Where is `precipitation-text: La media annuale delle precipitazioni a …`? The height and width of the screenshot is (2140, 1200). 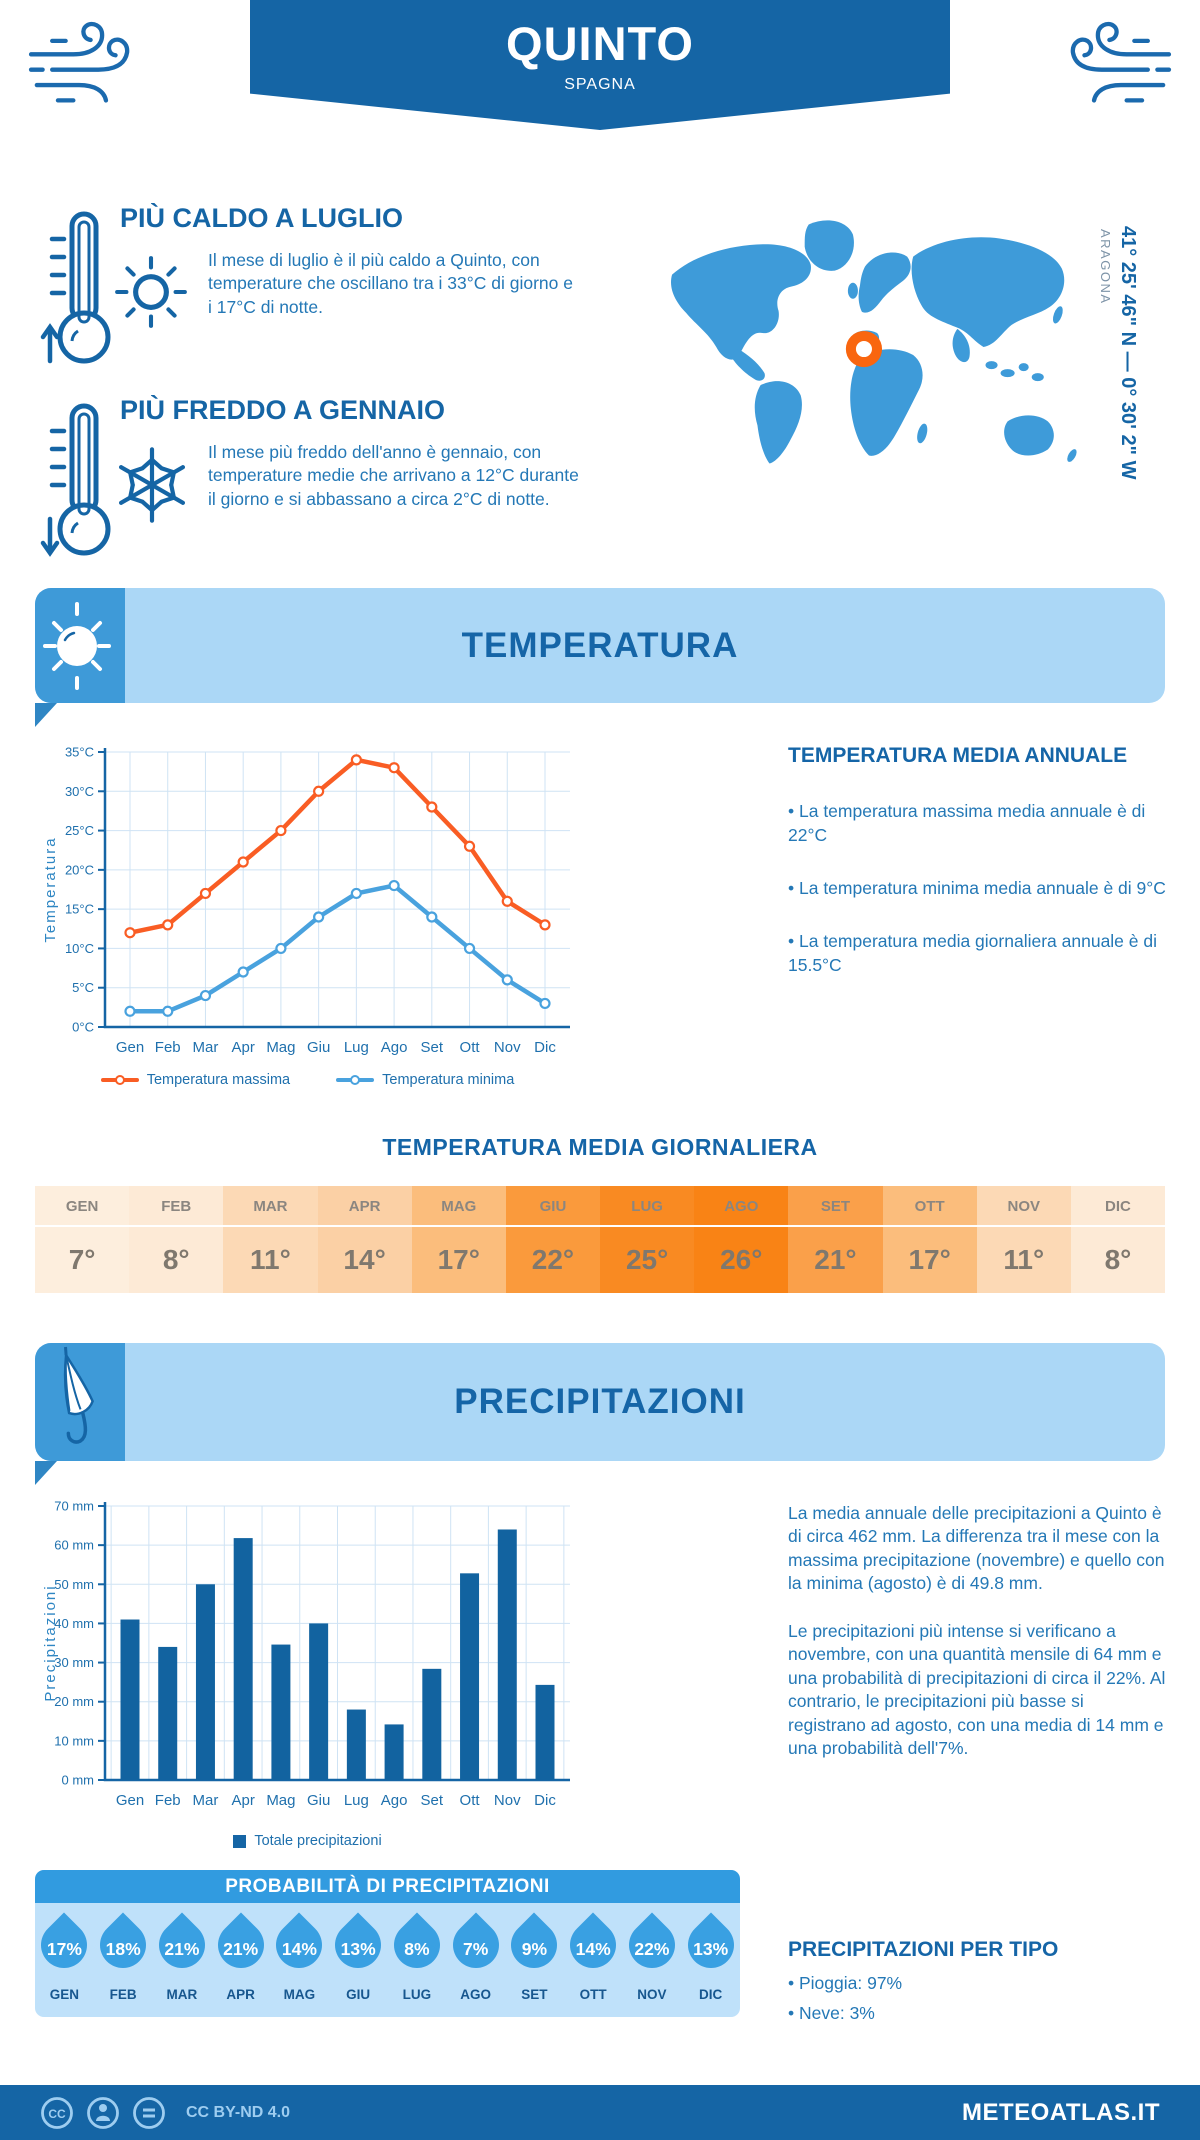 precipitation-text: La media annuale delle precipitazioni a … is located at coordinates (977, 1643).